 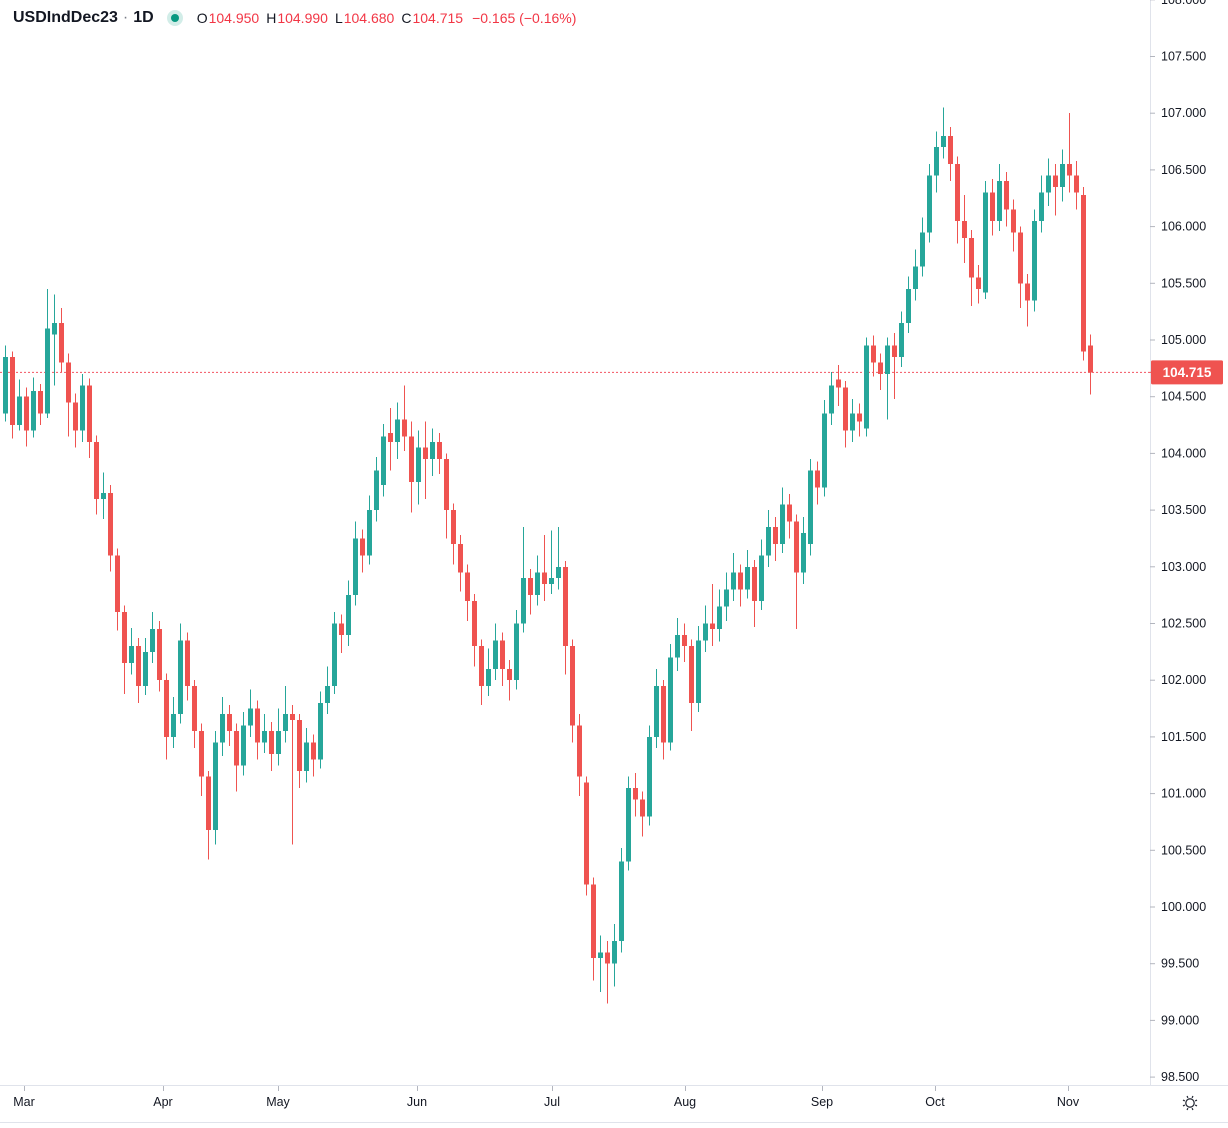 I want to click on last-price-label: 104.715, so click(x=1186, y=372).